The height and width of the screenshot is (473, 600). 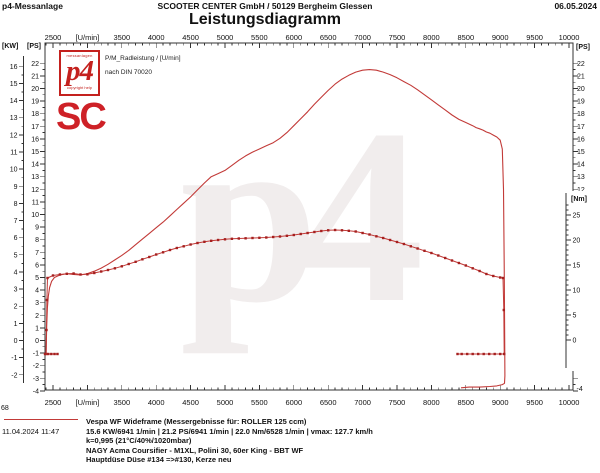 I want to click on app-name: p4-Messanlage, so click(x=32, y=6).